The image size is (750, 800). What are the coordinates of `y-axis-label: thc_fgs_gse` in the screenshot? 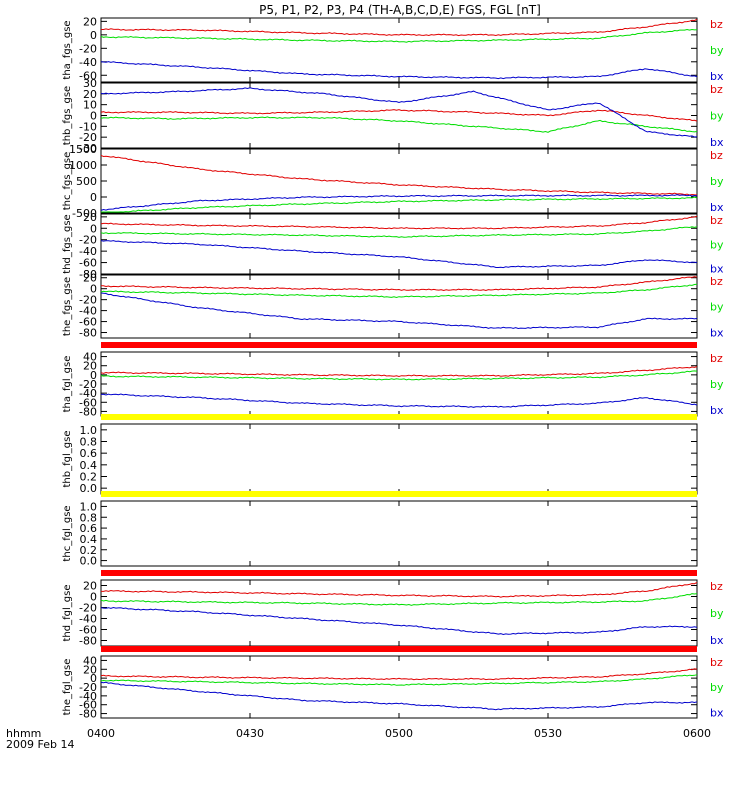 It's located at (67, 181).